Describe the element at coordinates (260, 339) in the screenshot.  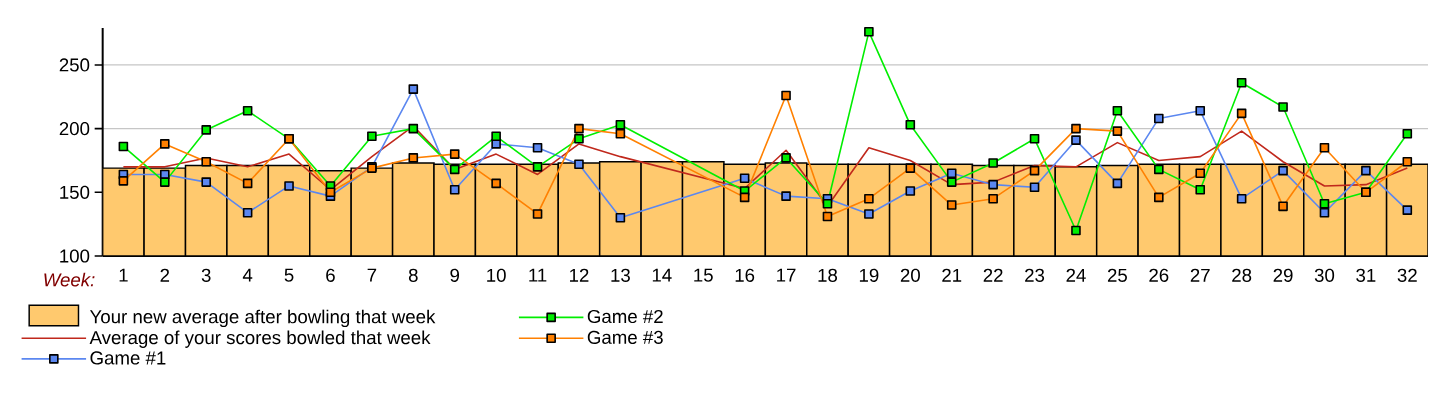
I see `legend-label: Average of your scores bowled that week` at that location.